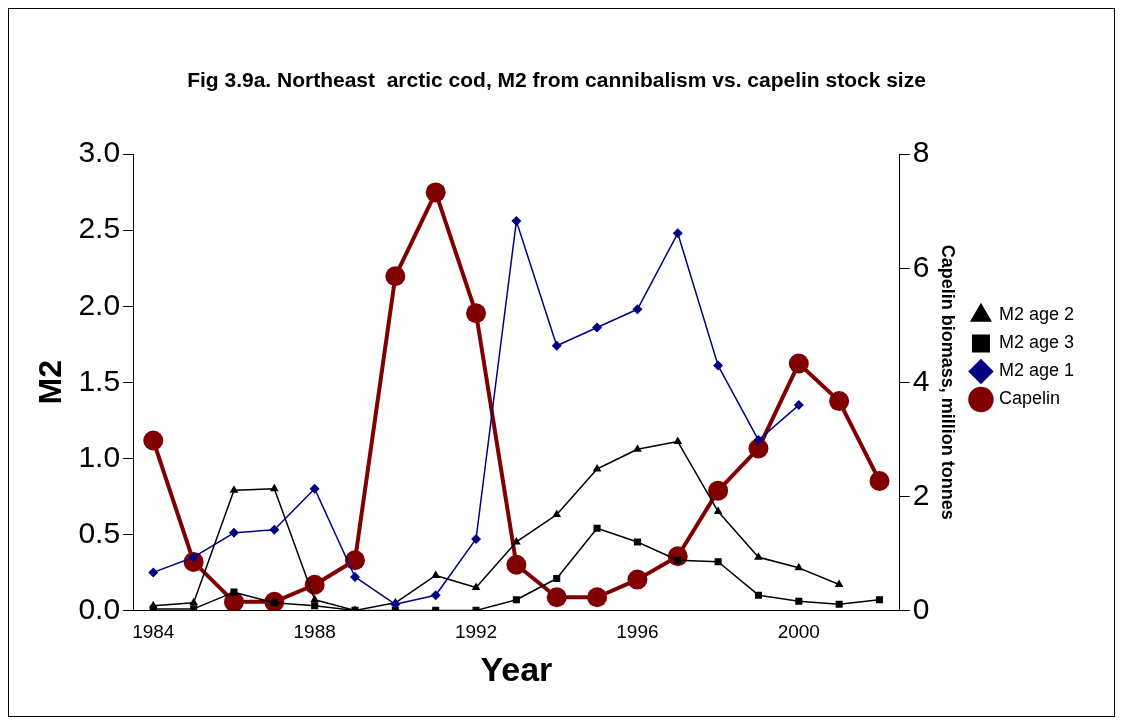  Describe the element at coordinates (153, 632) in the screenshot. I see `x-tick-label: 1984` at that location.